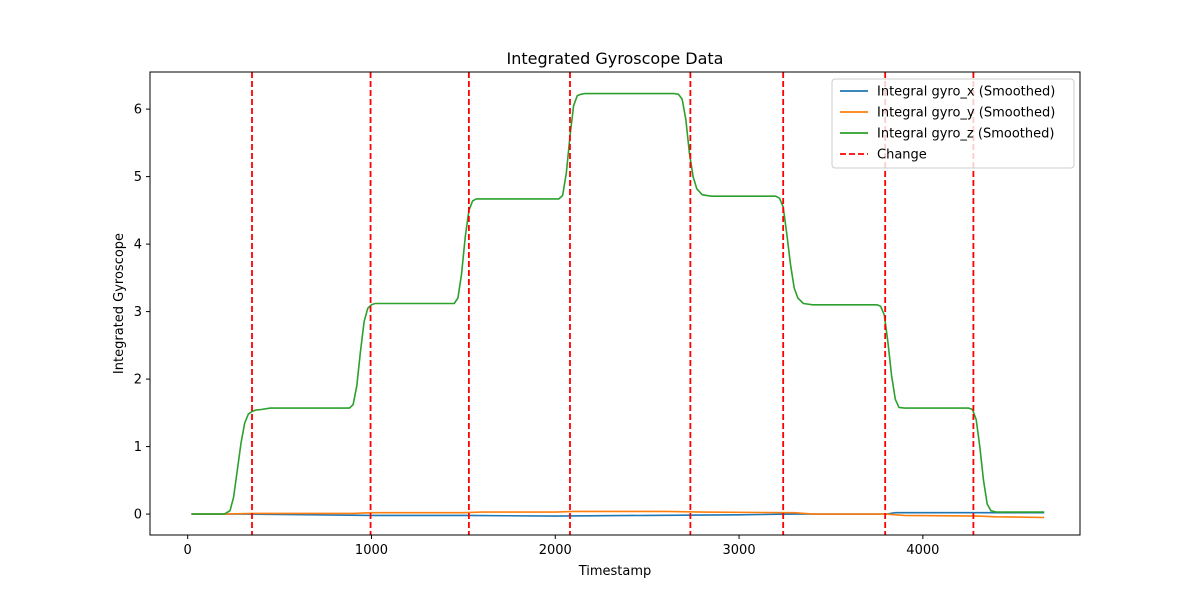  Describe the element at coordinates (138, 312) in the screenshot. I see `y-tick-label: 3` at that location.